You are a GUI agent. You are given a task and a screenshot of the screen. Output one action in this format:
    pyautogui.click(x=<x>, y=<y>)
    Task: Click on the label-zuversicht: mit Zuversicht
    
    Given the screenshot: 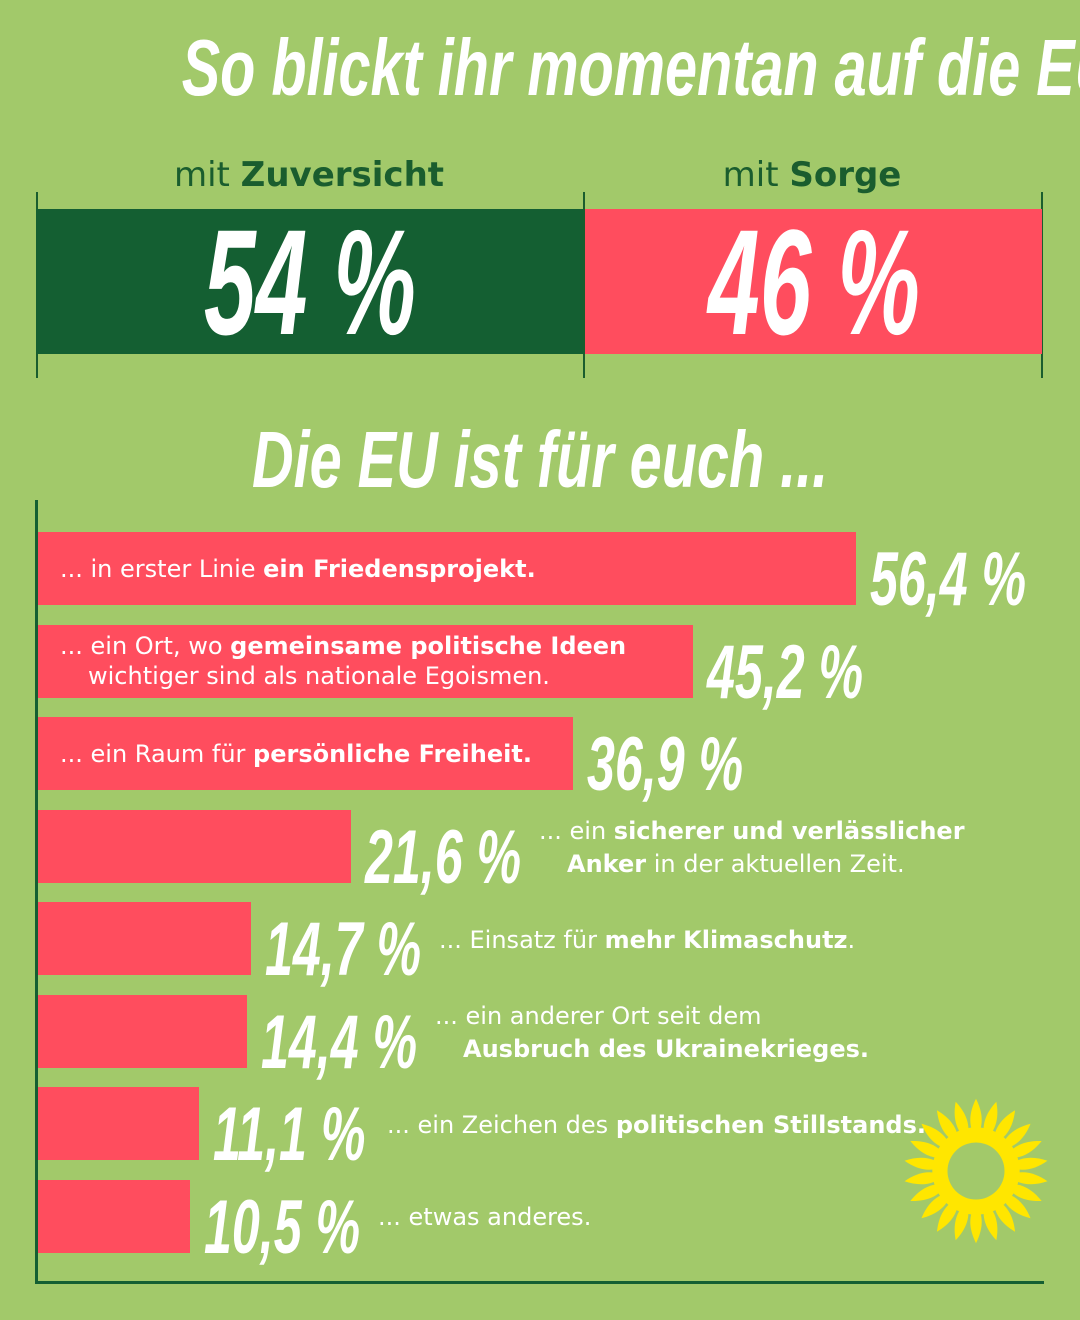 What is the action you would take?
    pyautogui.click(x=309, y=175)
    